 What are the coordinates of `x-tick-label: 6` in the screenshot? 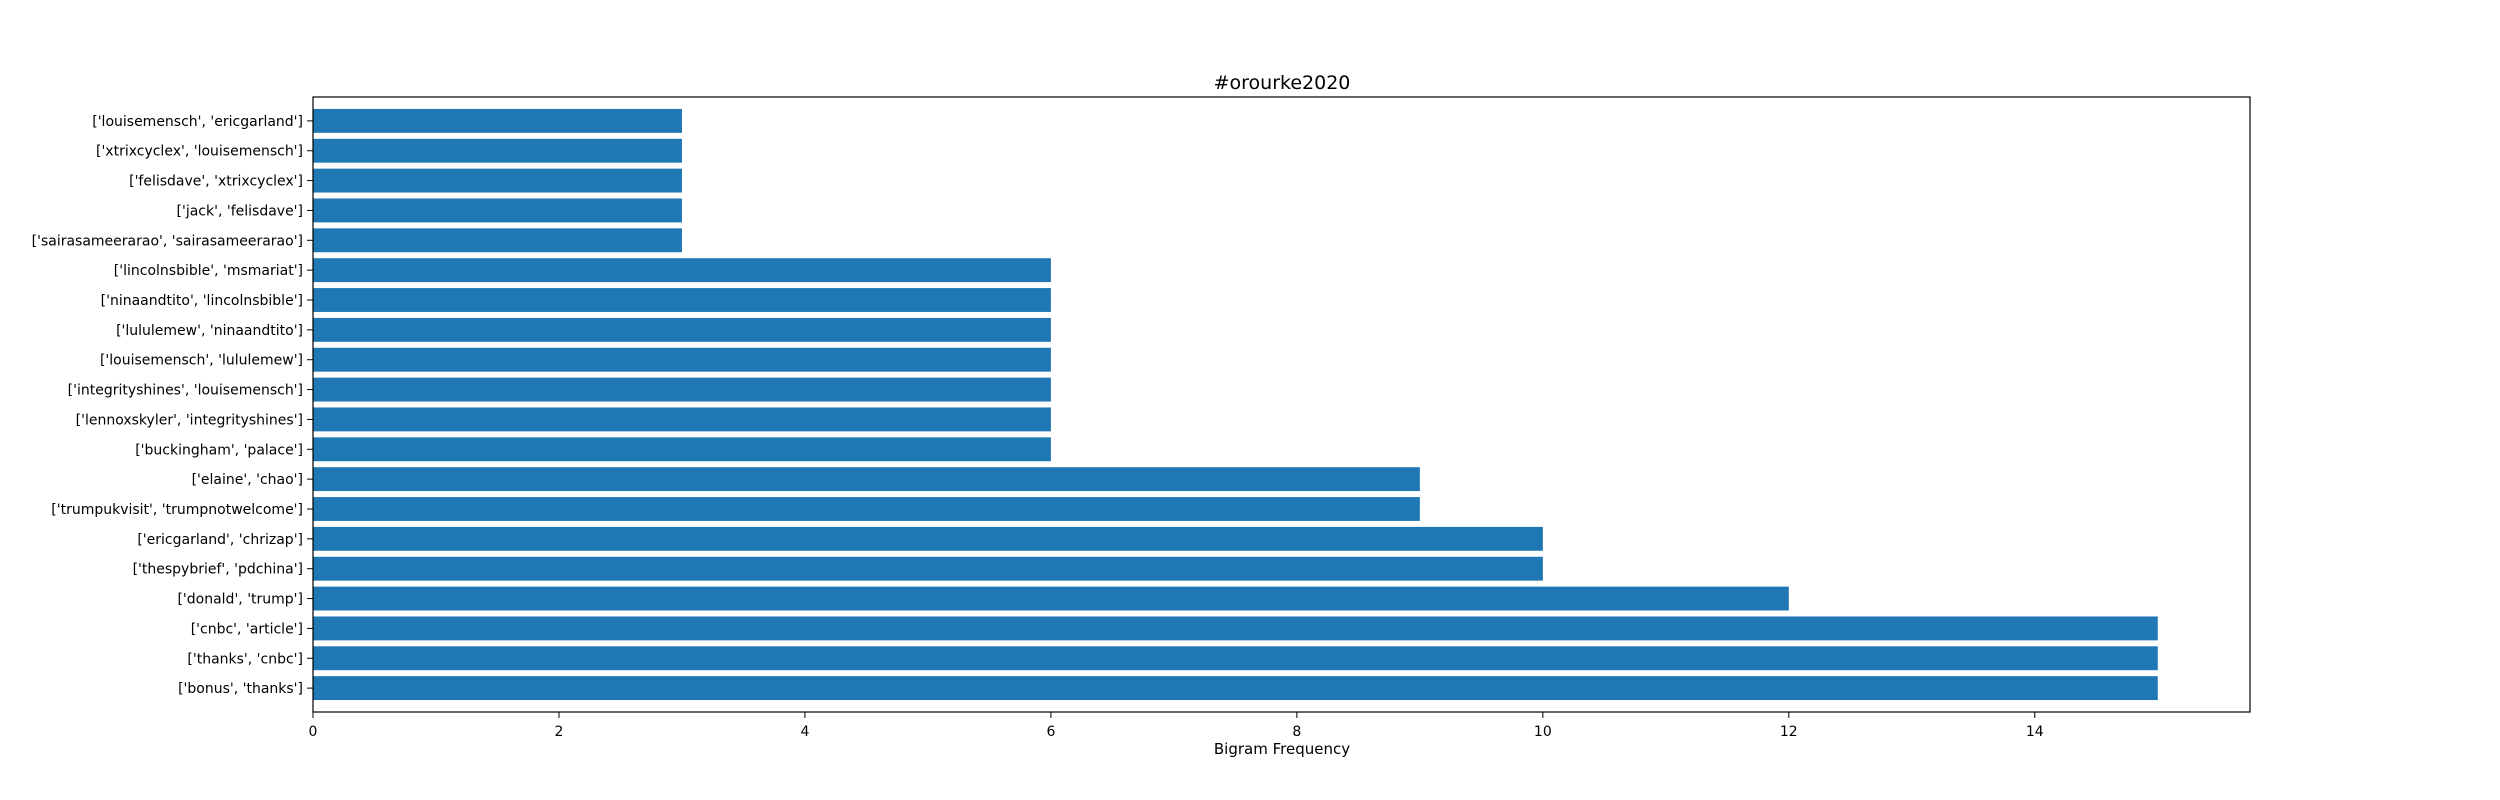 It's located at (1050, 732).